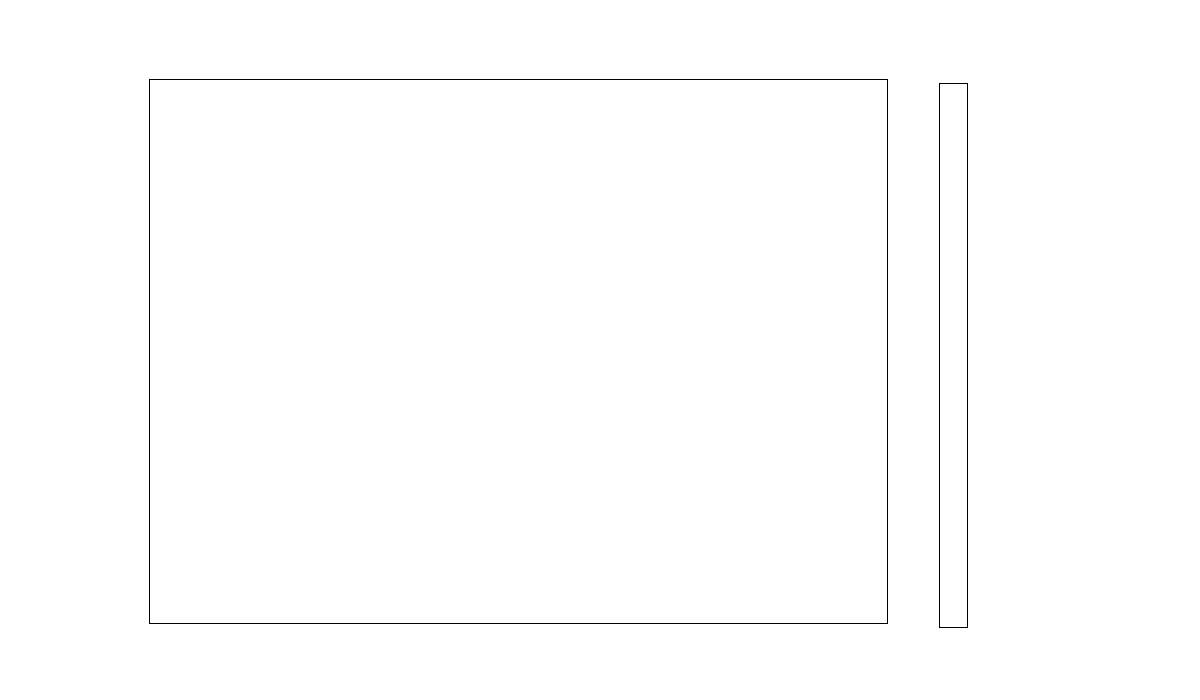 This screenshot has width=1200, height=700. Describe the element at coordinates (953, 355) in the screenshot. I see `colorbar` at that location.